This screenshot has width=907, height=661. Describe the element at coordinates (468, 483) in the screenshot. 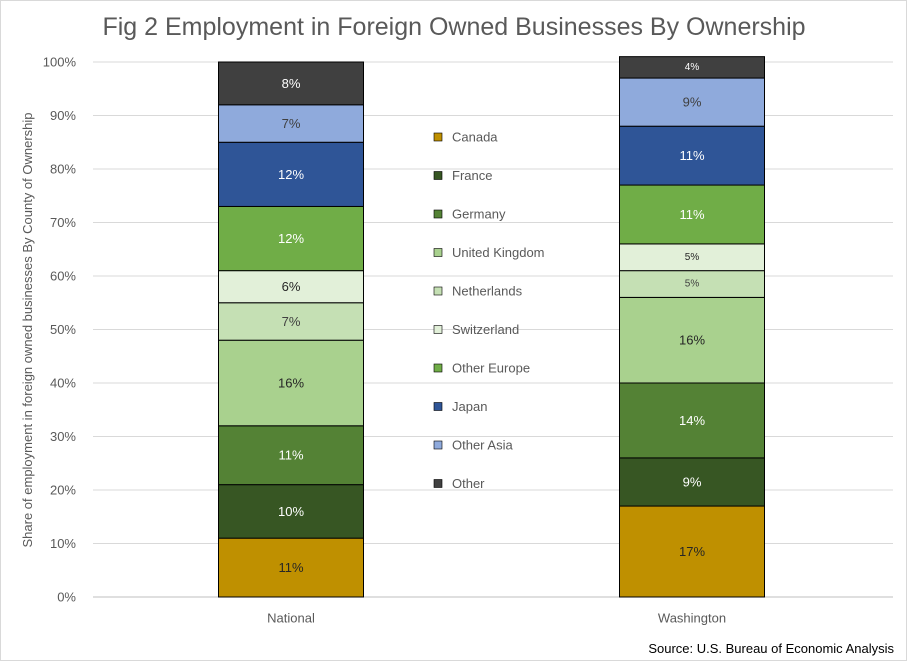

I see `legend-label: Other` at that location.